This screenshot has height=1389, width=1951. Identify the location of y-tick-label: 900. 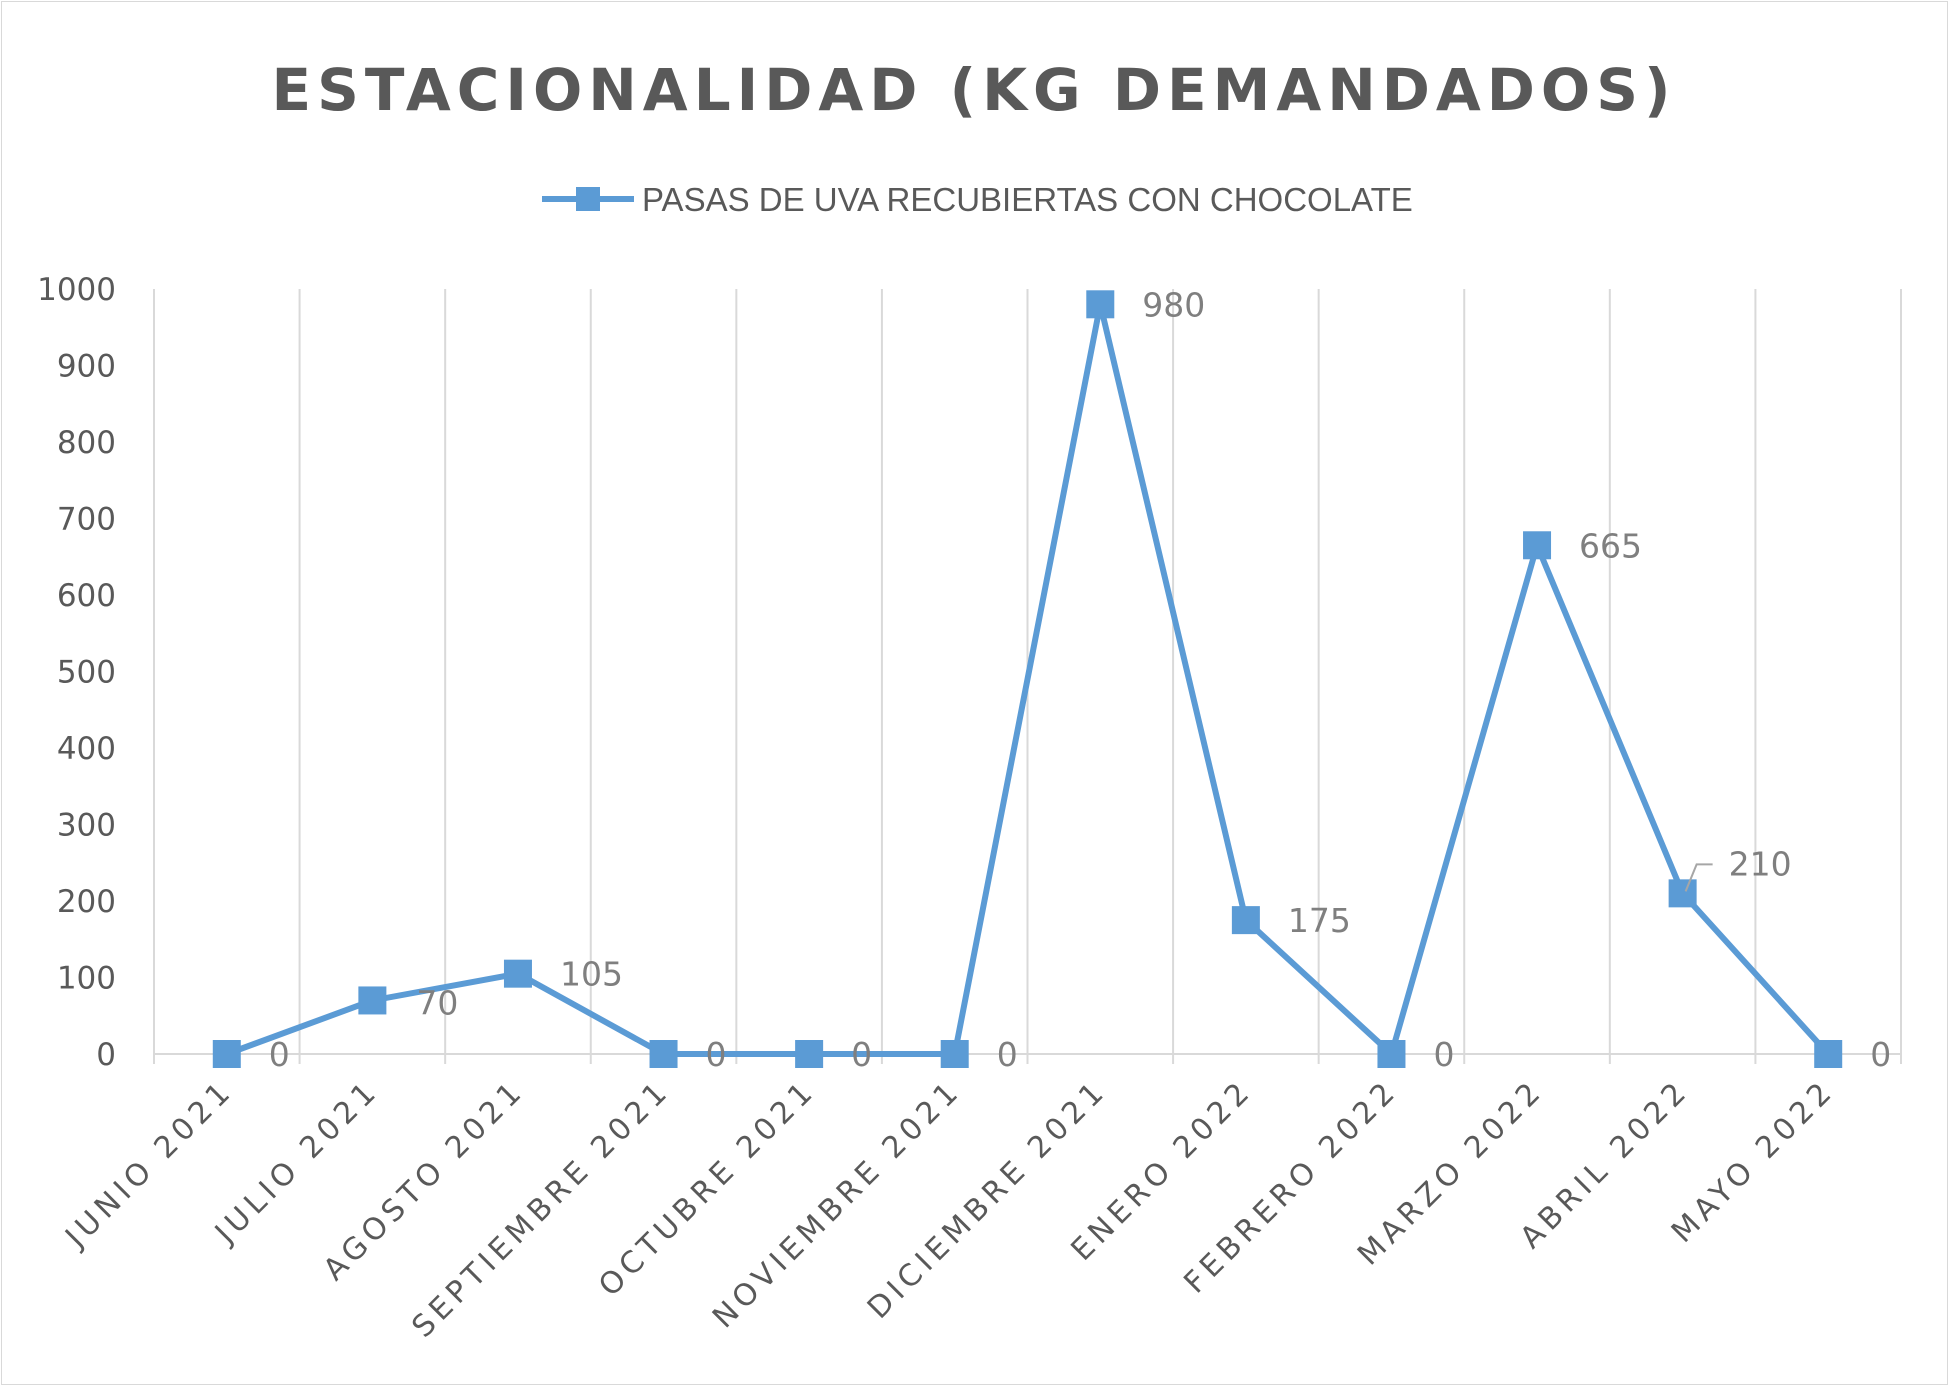
(86, 367).